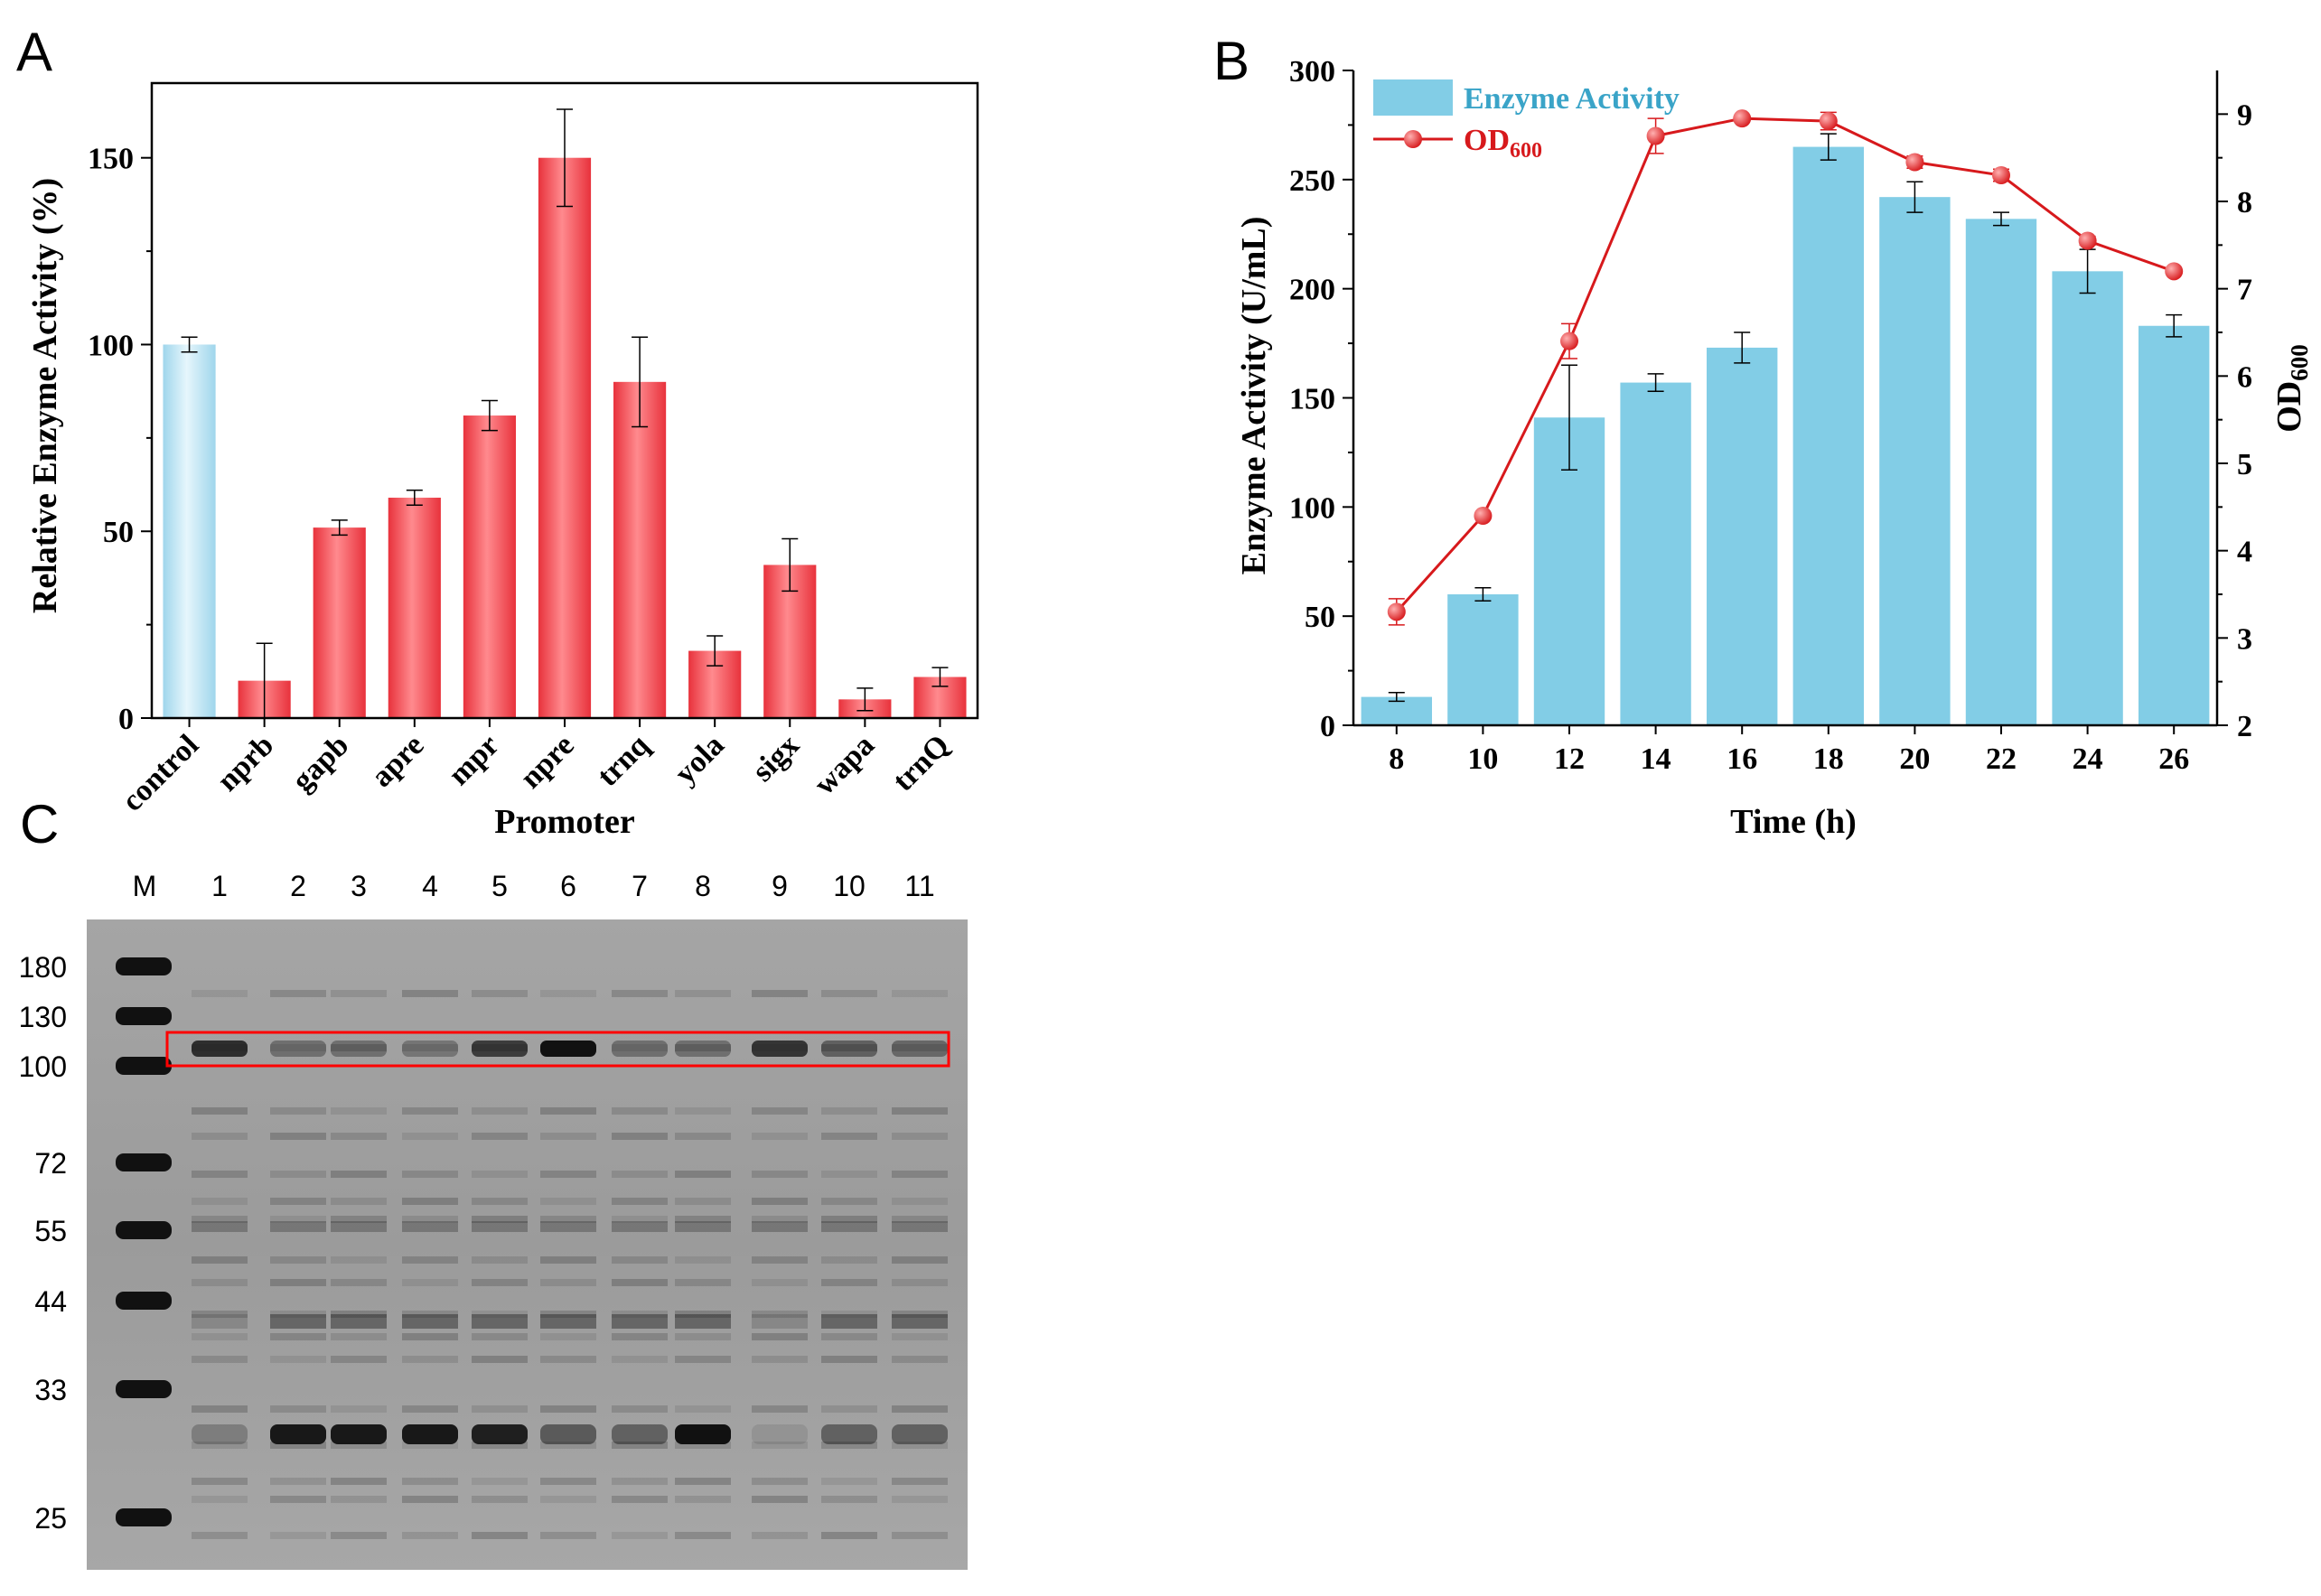 The width and height of the screenshot is (2321, 1596). What do you see at coordinates (1828, 121) in the screenshot?
I see `od-point-18h` at bounding box center [1828, 121].